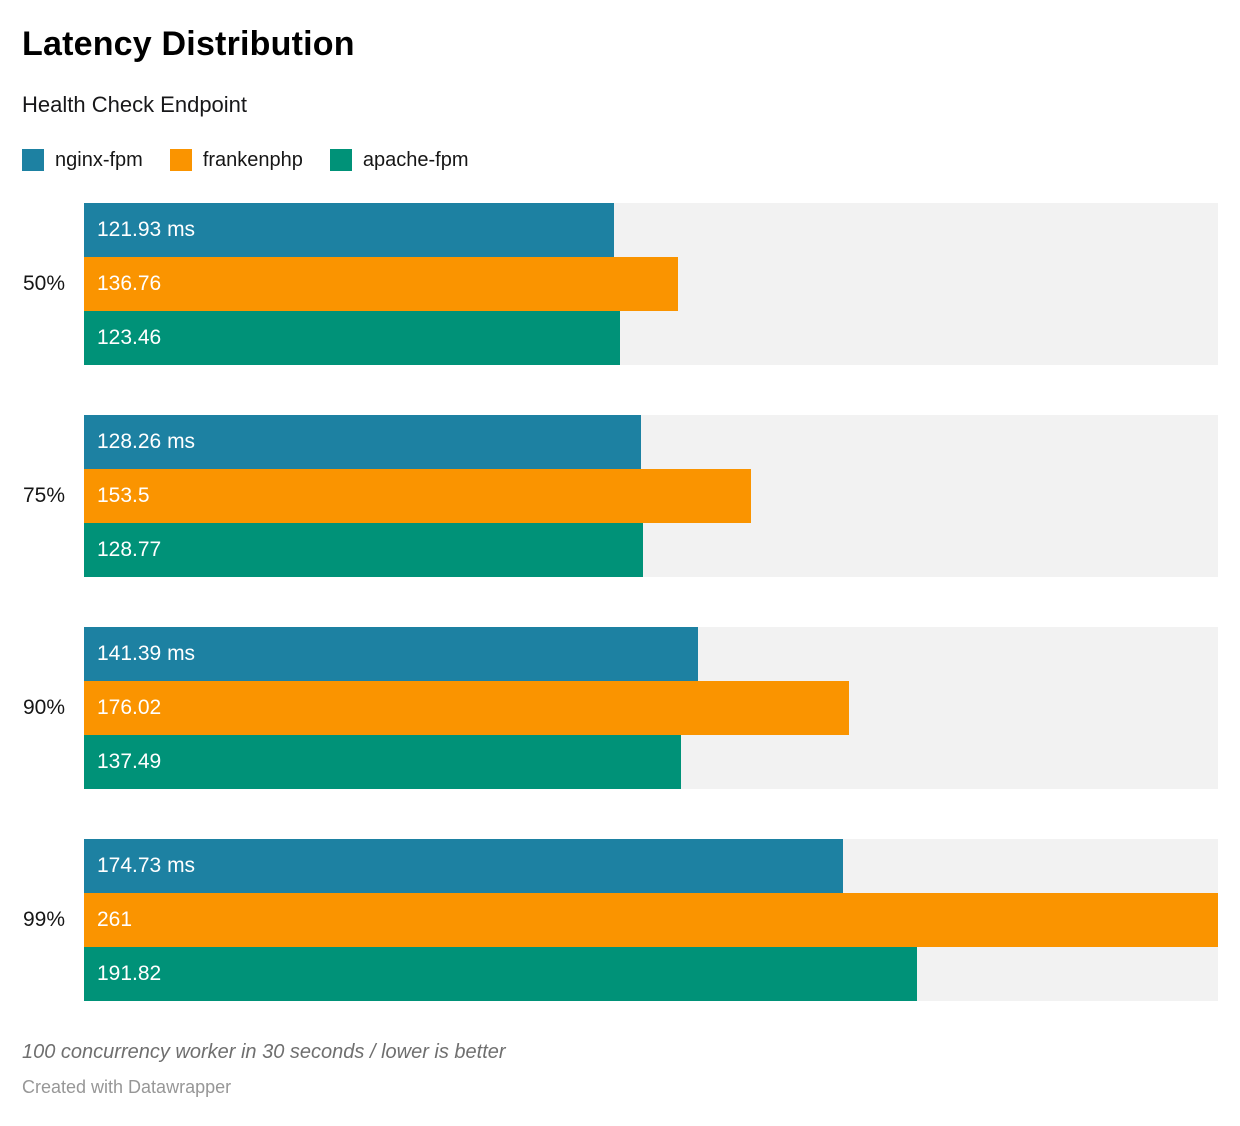  I want to click on attribution: Created with Datawrapper, so click(127, 1086).